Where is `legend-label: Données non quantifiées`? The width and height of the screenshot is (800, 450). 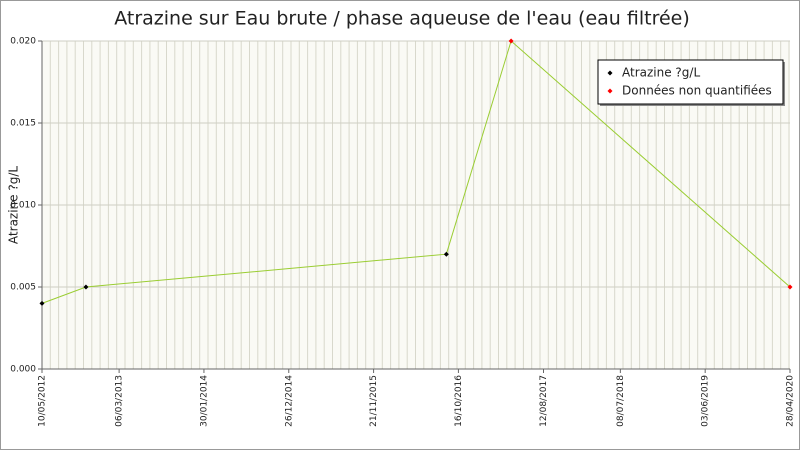
legend-label: Données non quantifiées is located at coordinates (697, 91).